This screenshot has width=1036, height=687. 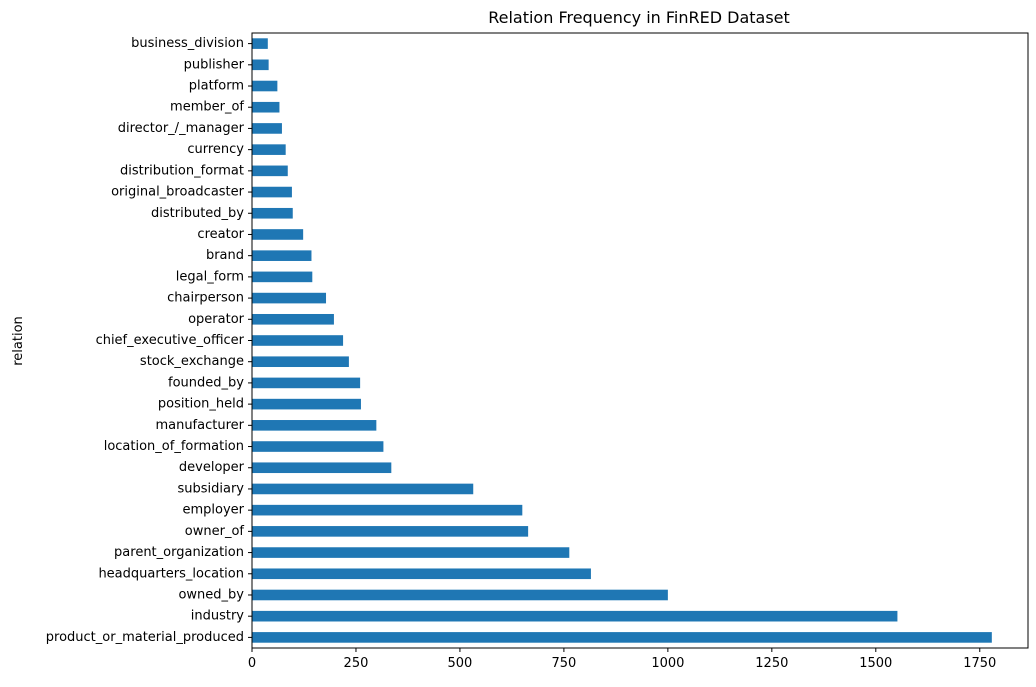 I want to click on bar-distribution-format, so click(x=270, y=171).